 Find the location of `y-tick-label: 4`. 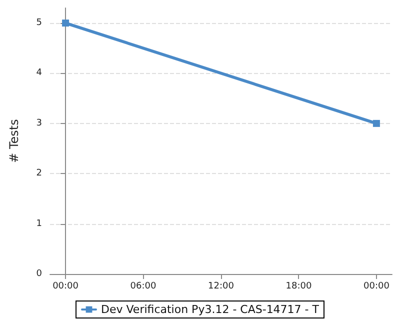

y-tick-label: 4 is located at coordinates (39, 73).